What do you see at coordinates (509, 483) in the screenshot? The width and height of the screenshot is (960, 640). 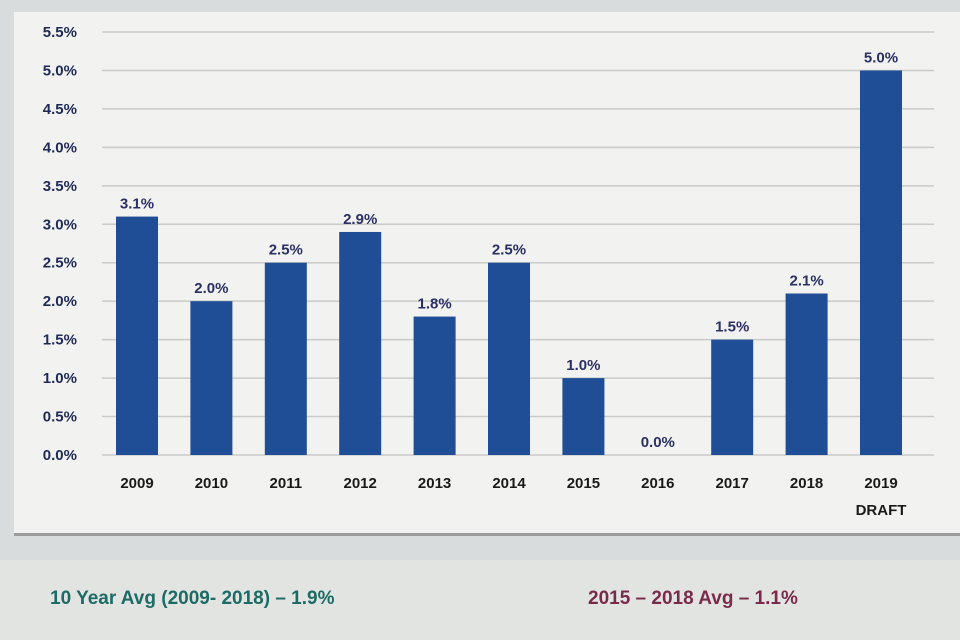 I see `x-tick-label: 2014` at bounding box center [509, 483].